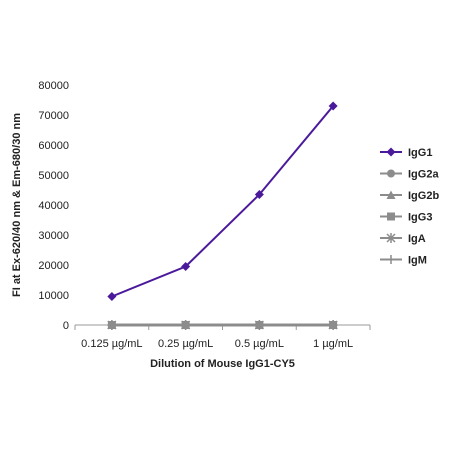 The width and height of the screenshot is (450, 450). I want to click on y-tick-label: 10000, so click(53, 296).